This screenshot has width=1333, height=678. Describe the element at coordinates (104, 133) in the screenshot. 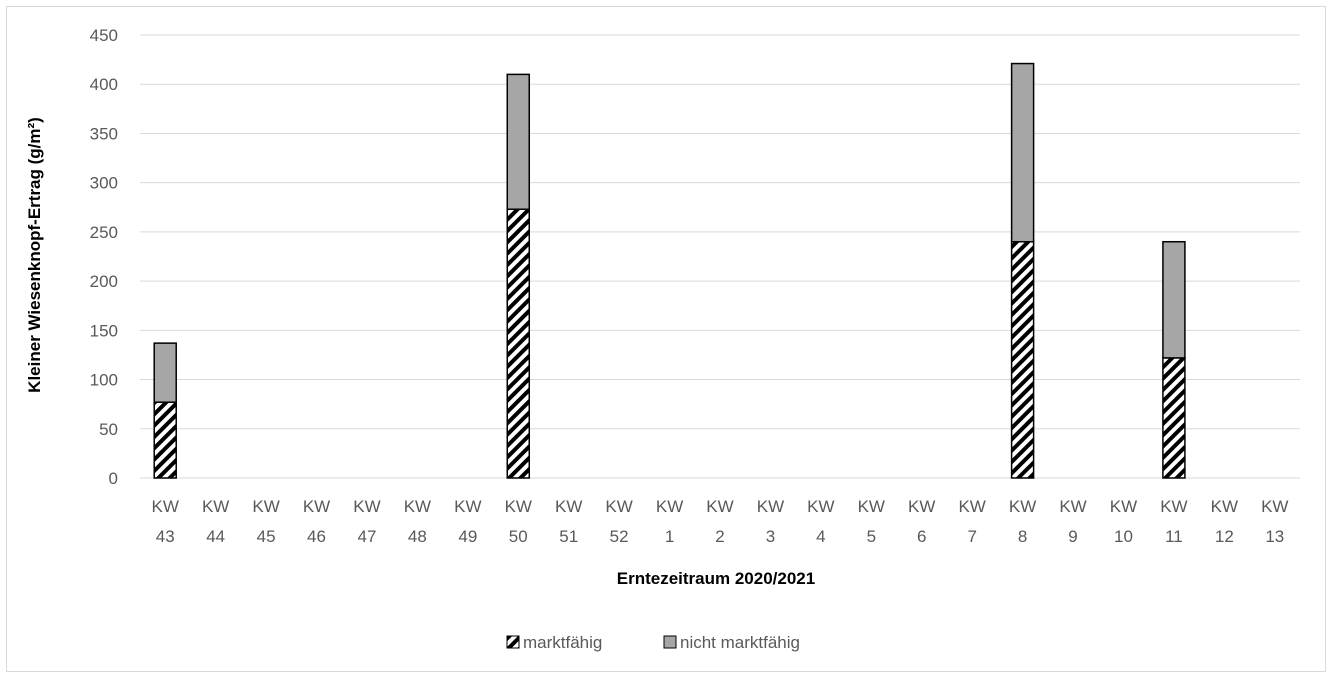

I see `y-tick-label: 350` at that location.